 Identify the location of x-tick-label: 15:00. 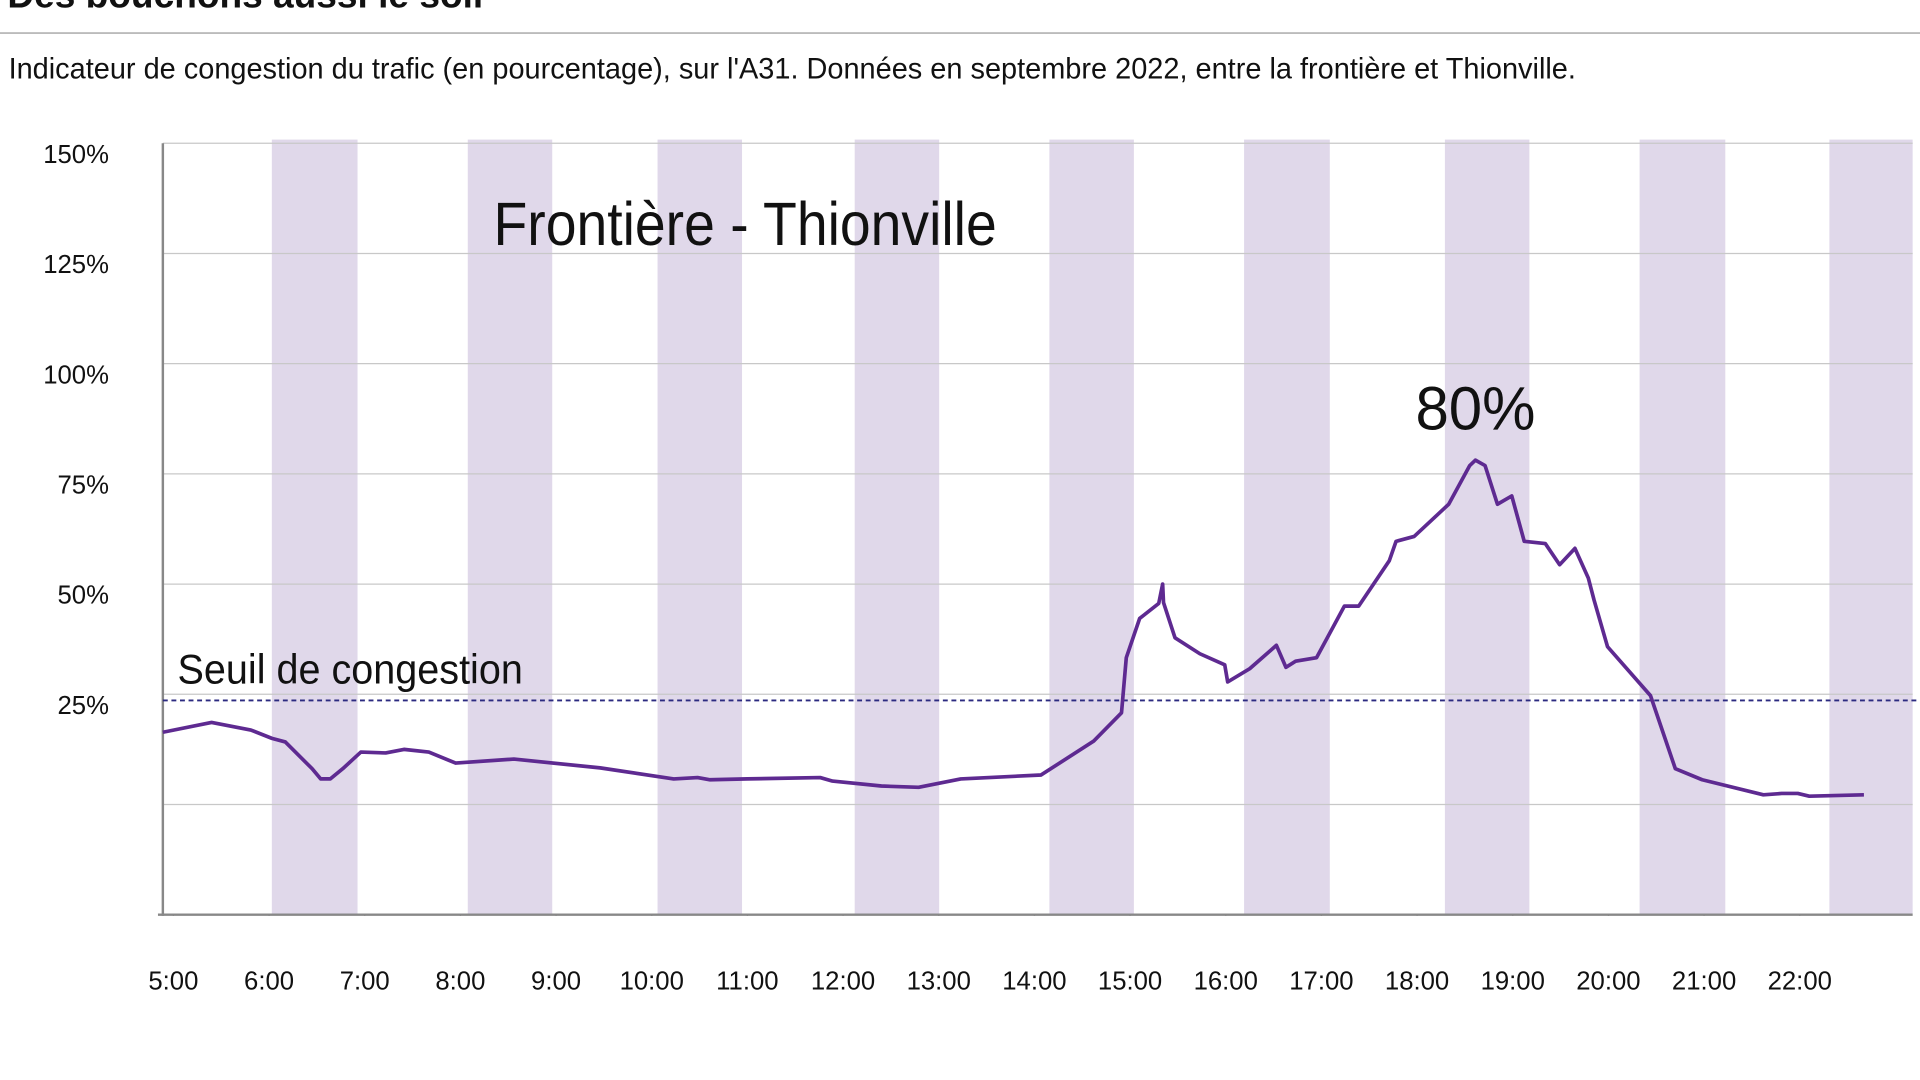
(1130, 981).